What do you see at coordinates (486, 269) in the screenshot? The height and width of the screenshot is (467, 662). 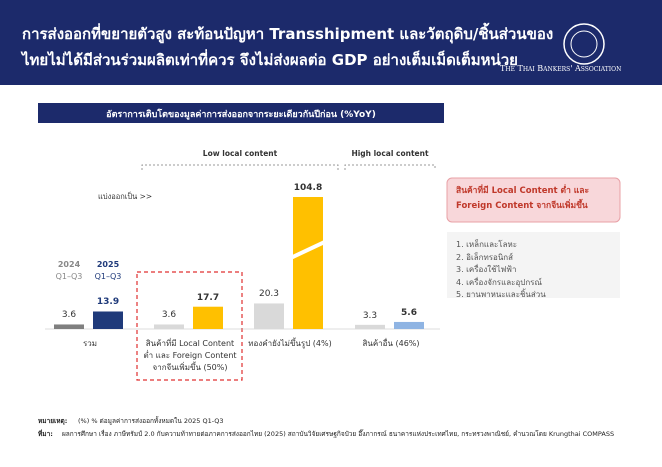 I see `callout-item: 3. เครื่องใช้ไฟฟ้า` at bounding box center [486, 269].